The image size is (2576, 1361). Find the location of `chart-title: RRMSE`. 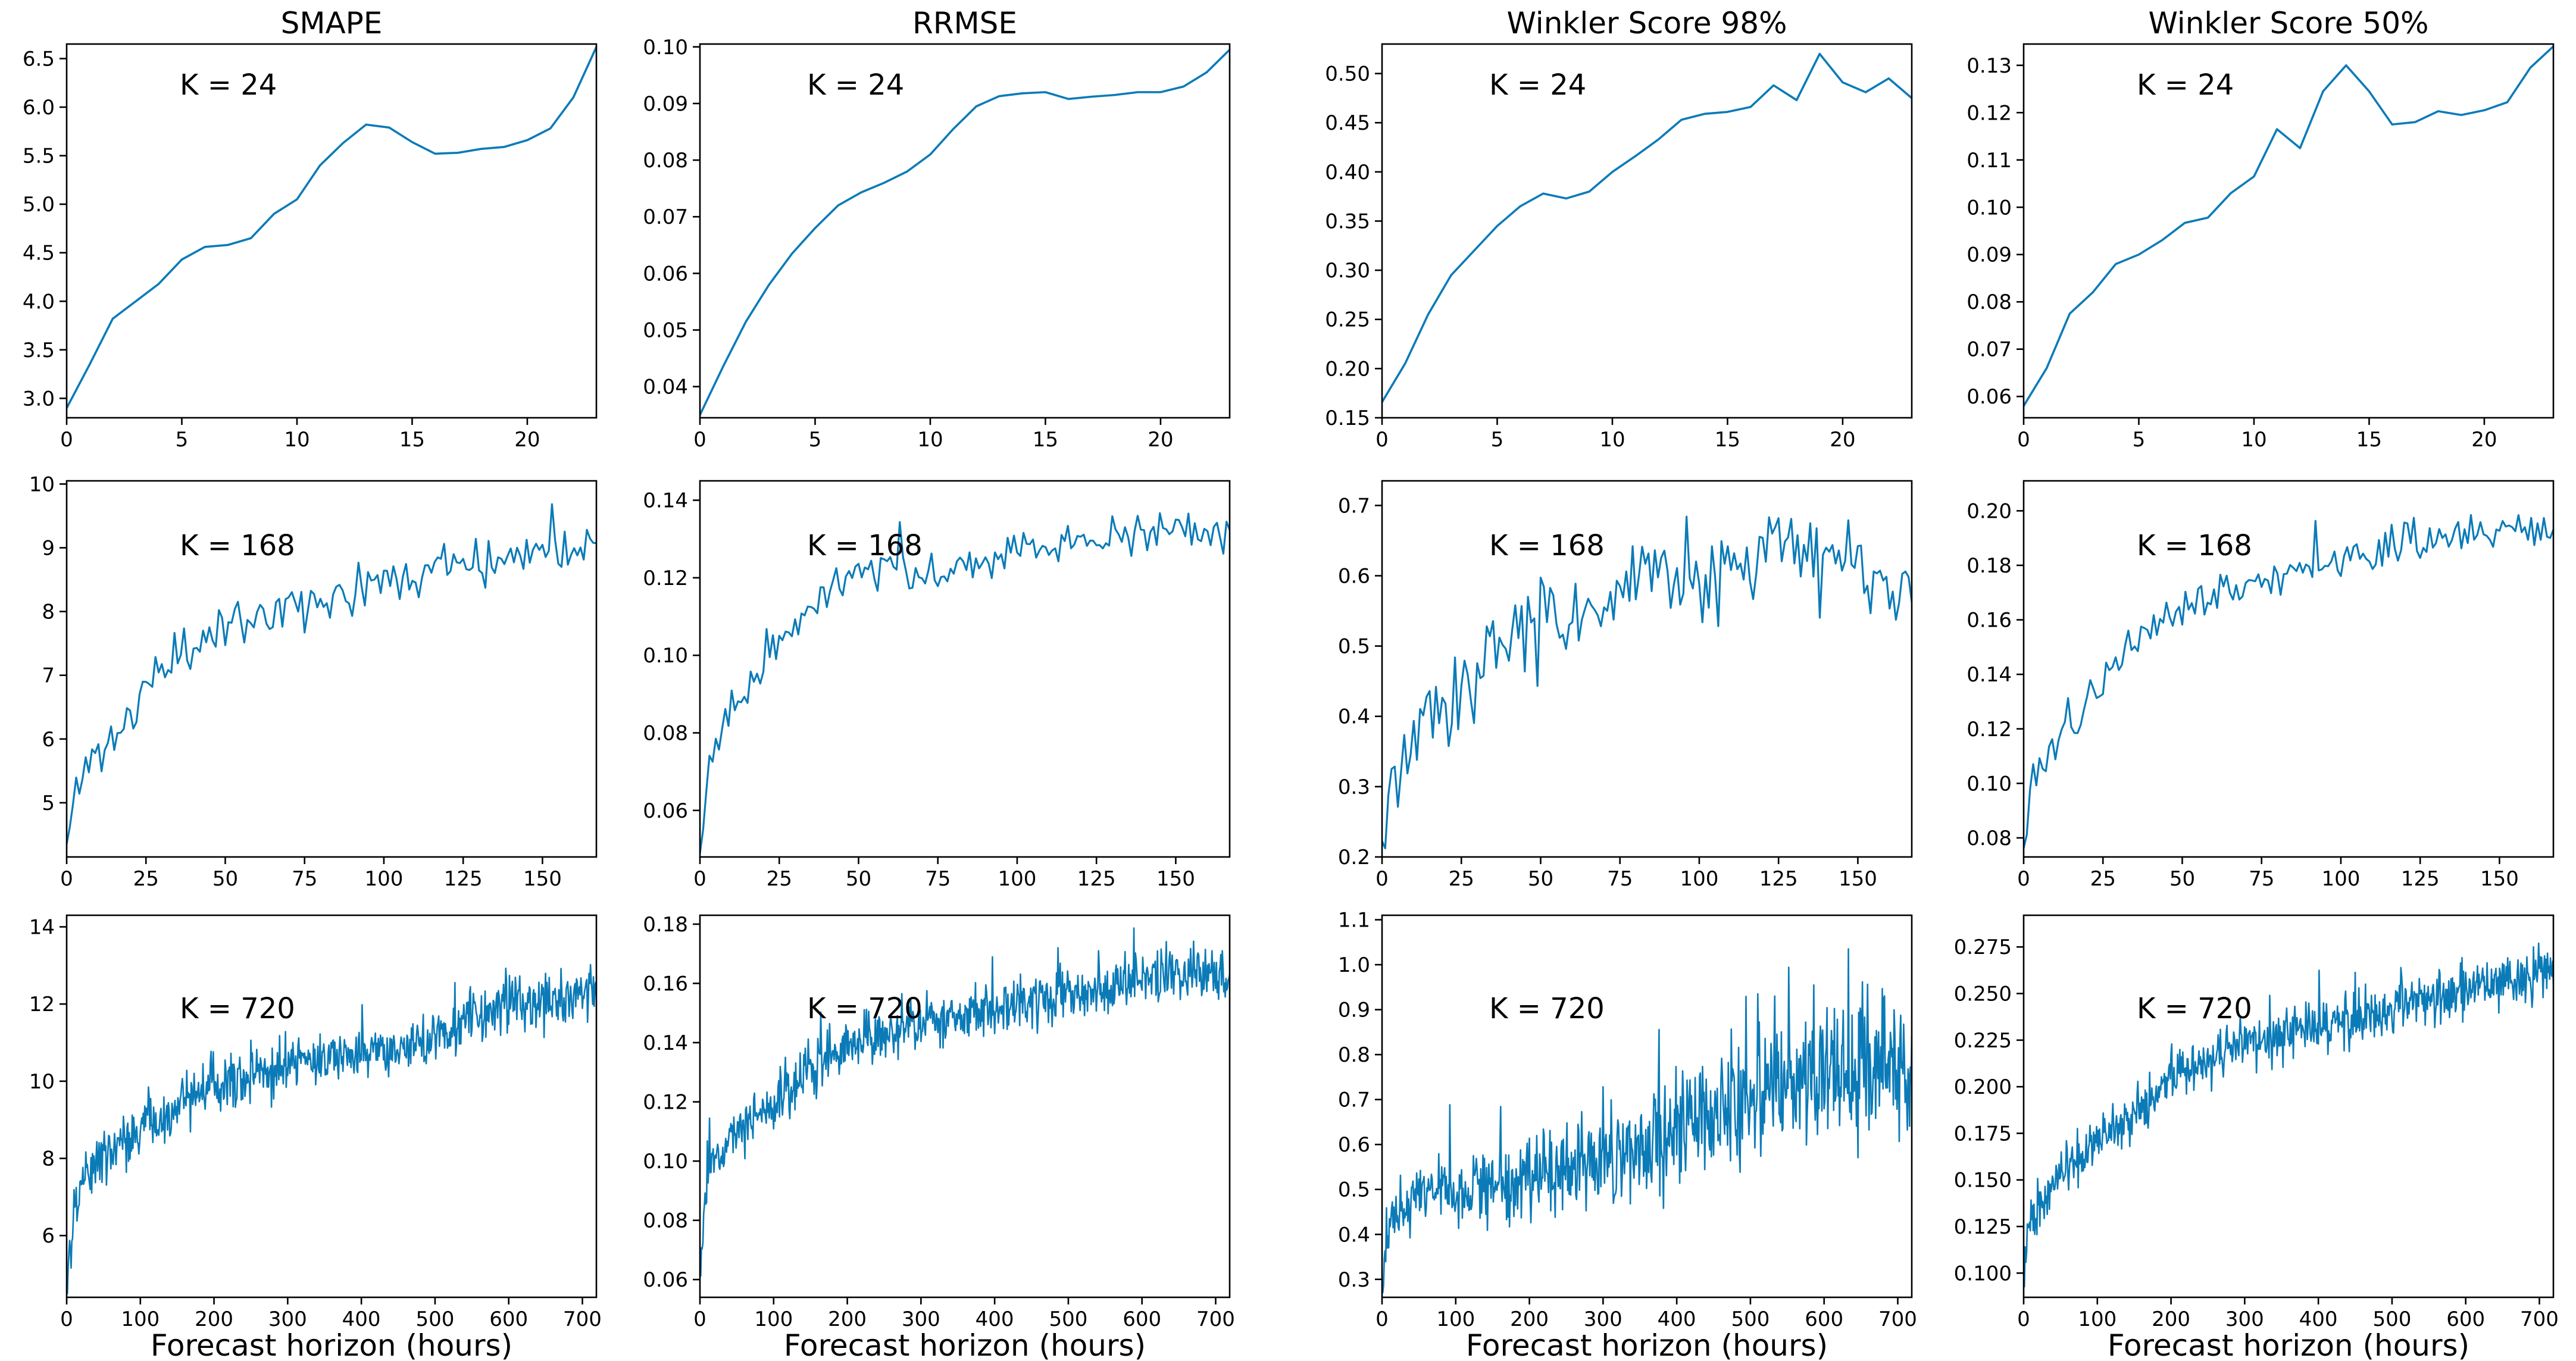

chart-title: RRMSE is located at coordinates (964, 23).